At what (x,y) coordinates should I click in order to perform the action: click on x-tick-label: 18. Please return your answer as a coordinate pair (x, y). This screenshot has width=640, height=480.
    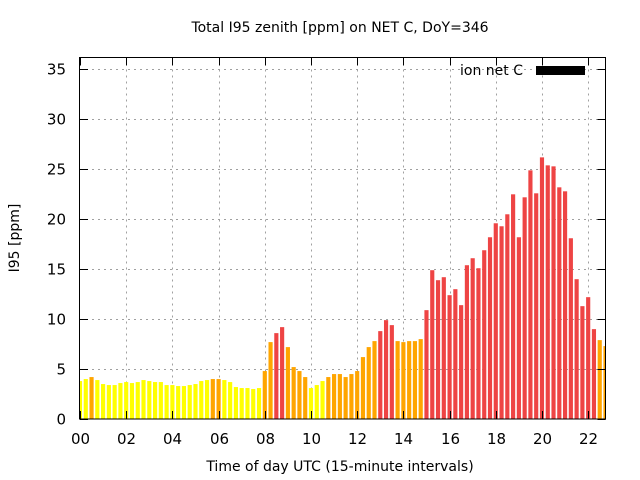
    Looking at the image, I should click on (496, 439).